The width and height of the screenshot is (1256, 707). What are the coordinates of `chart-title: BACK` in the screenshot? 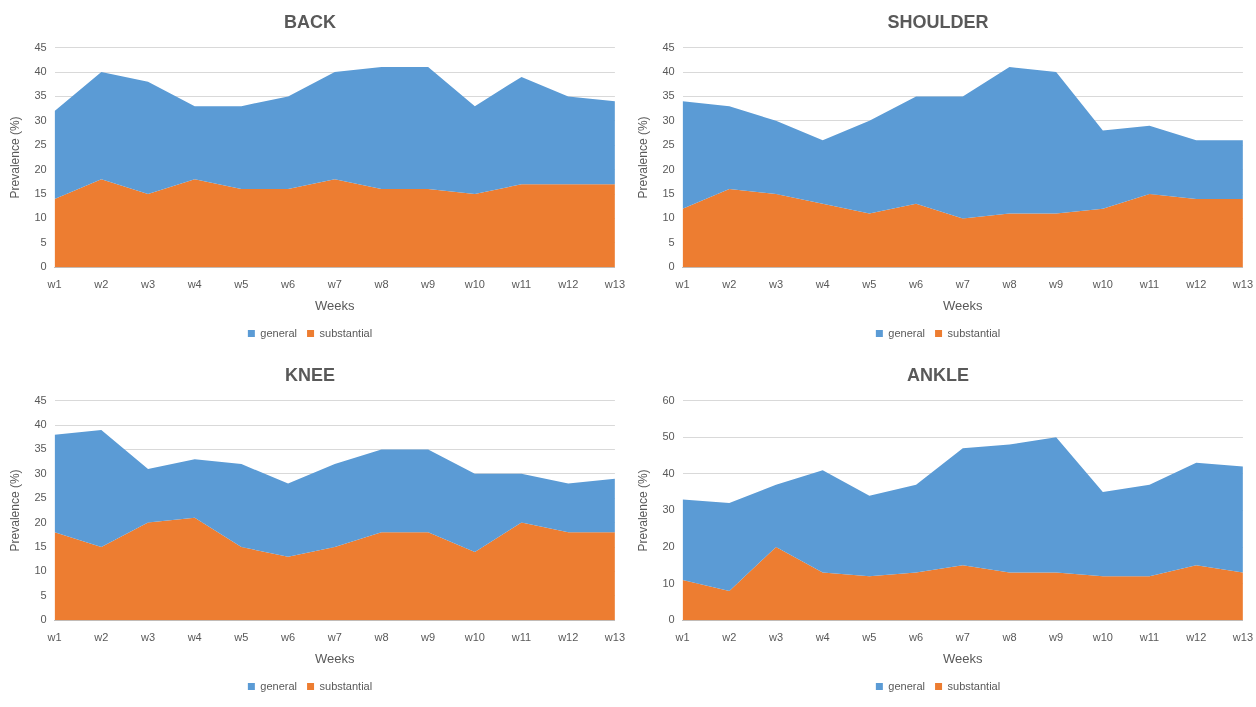 It's located at (310, 21).